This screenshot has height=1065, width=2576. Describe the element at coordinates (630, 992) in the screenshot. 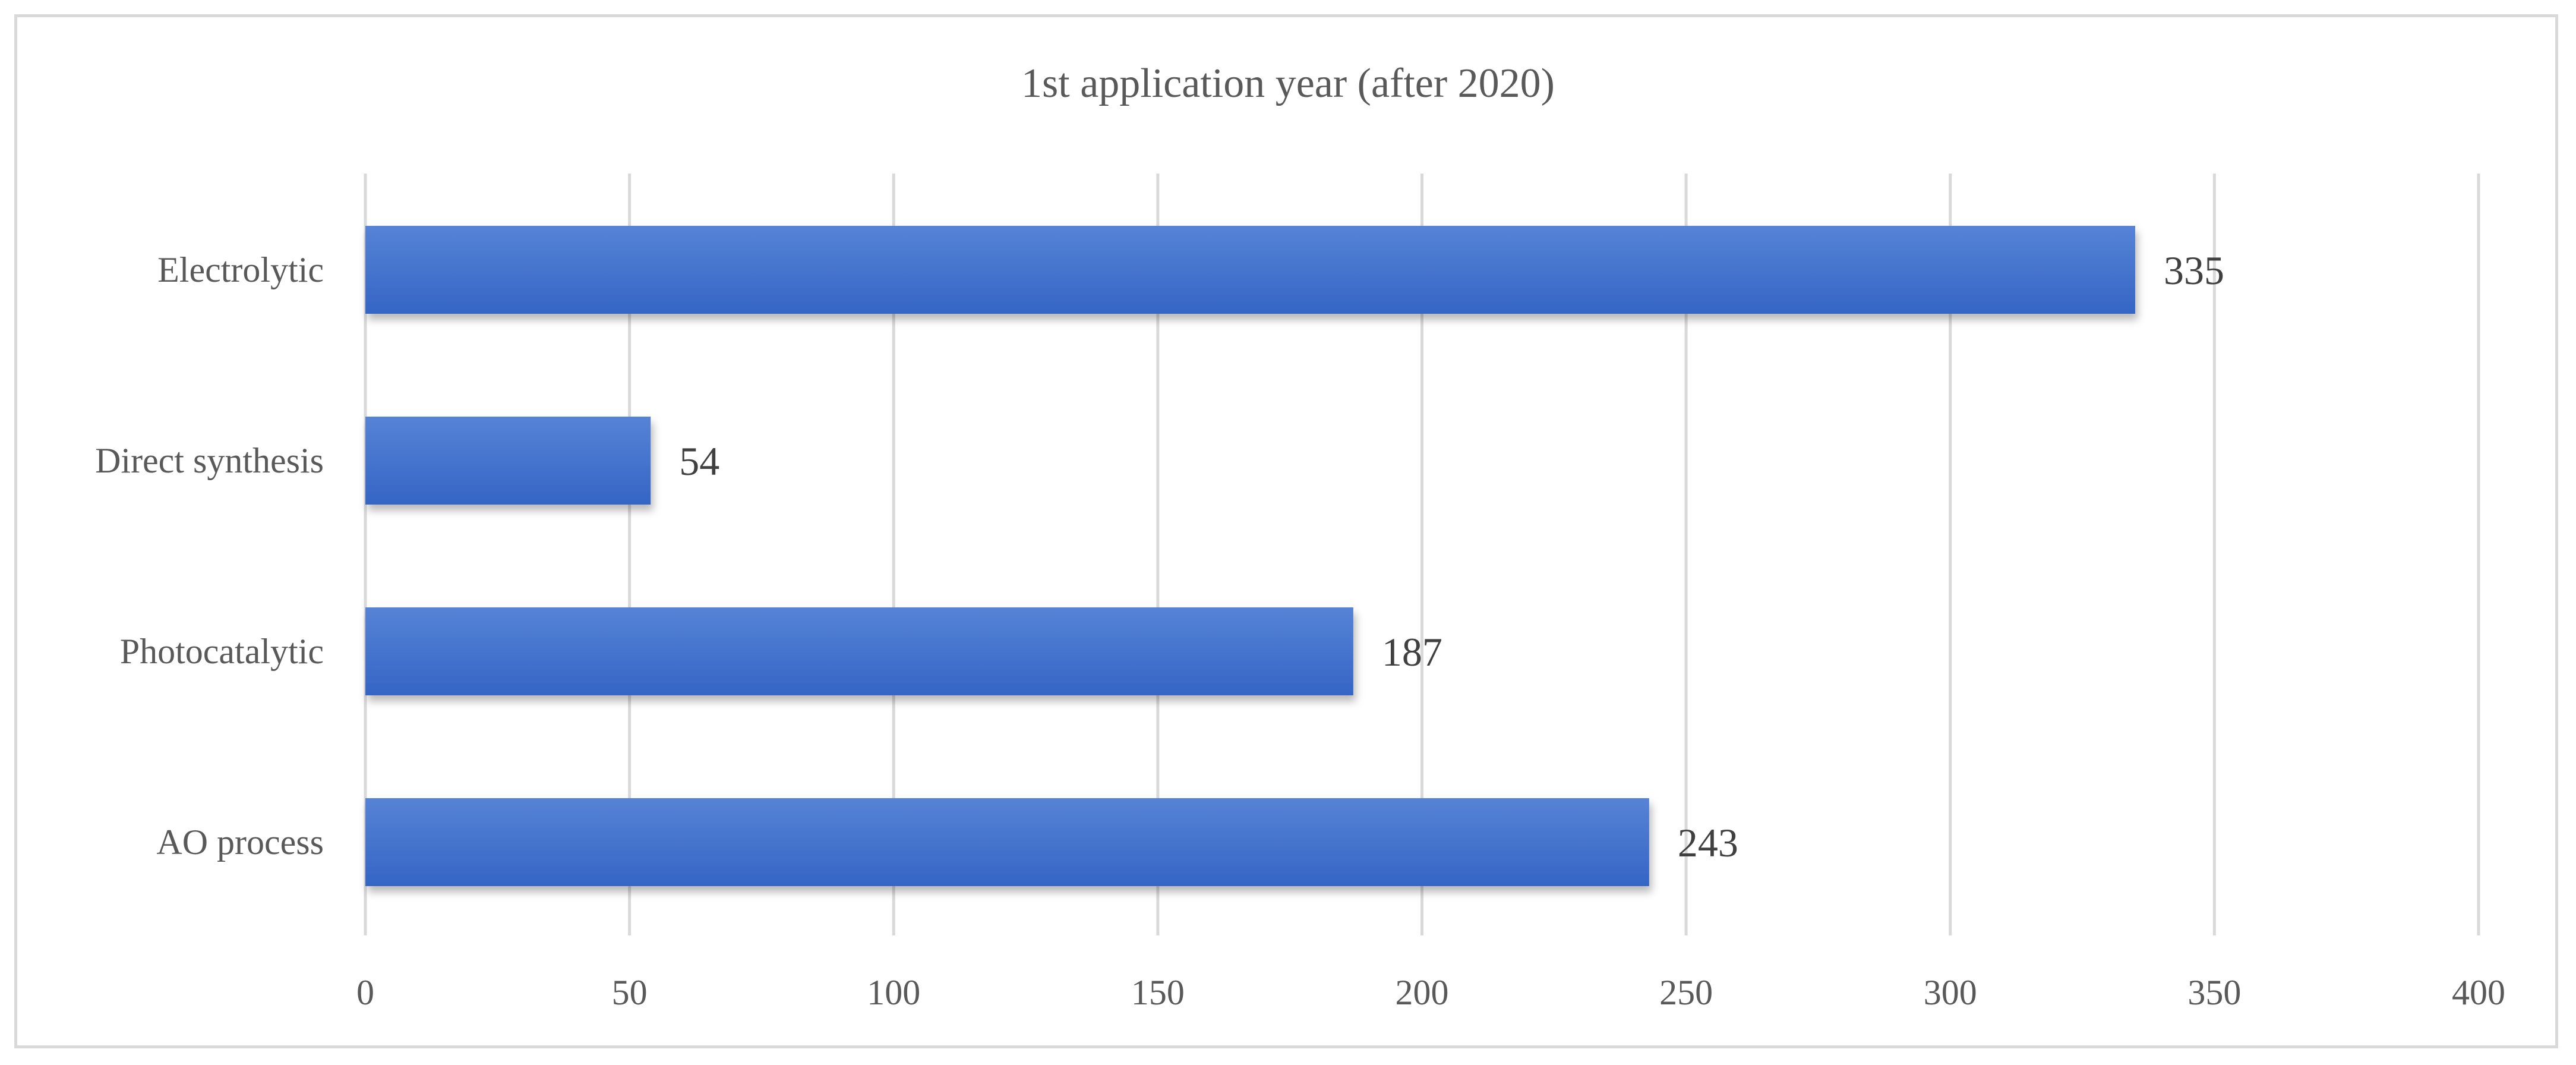

I see `x-tick-label-50: 50` at that location.